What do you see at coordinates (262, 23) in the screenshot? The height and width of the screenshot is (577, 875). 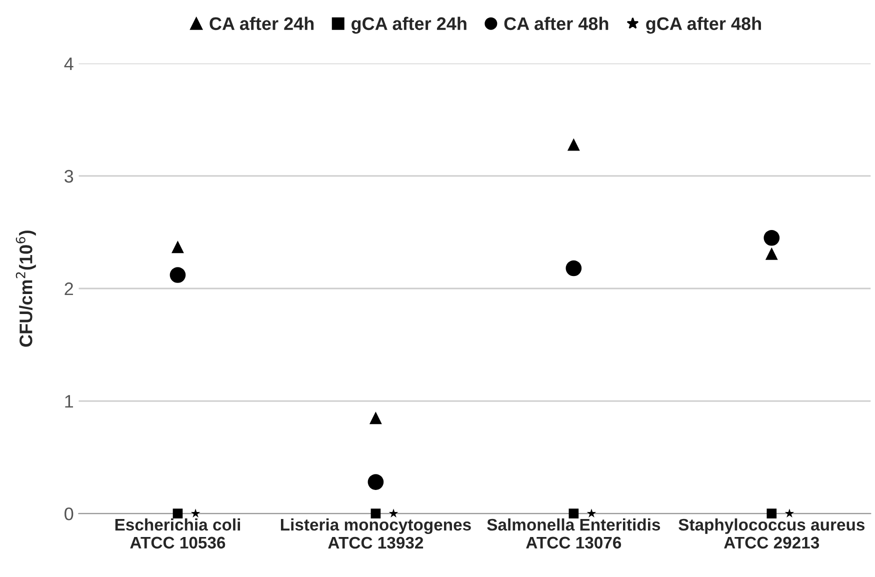 I see `legend-label: CA after 24h` at bounding box center [262, 23].